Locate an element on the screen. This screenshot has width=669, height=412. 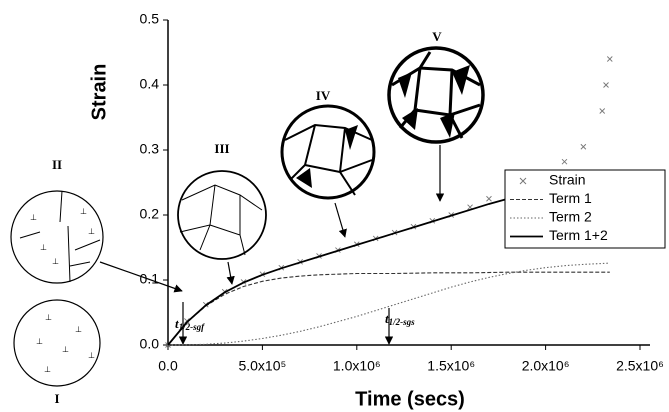
stage-label: II is located at coordinates (57, 164).